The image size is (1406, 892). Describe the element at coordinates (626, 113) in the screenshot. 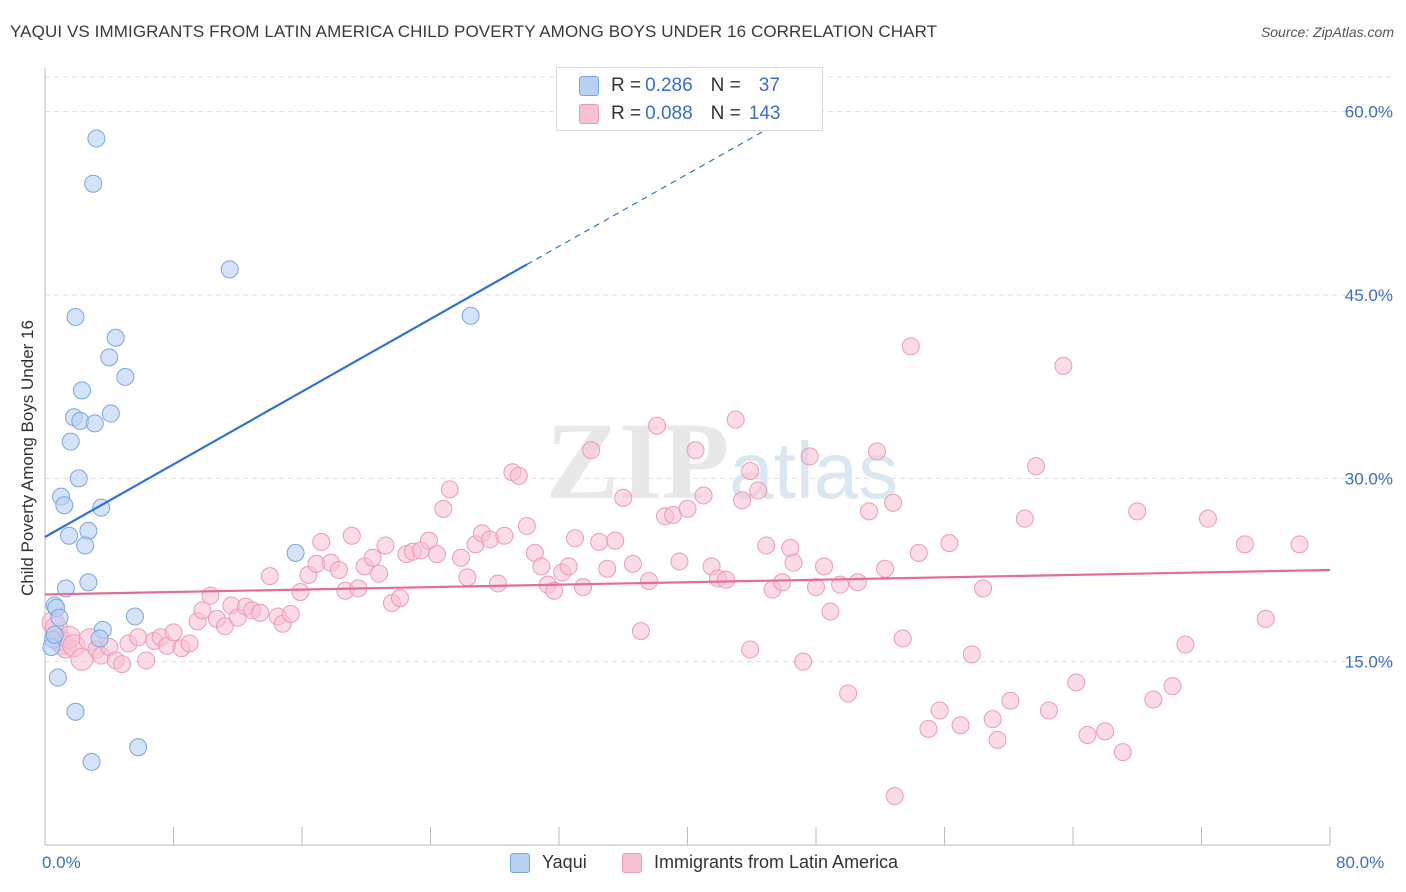

I see `r-label: R =` at that location.